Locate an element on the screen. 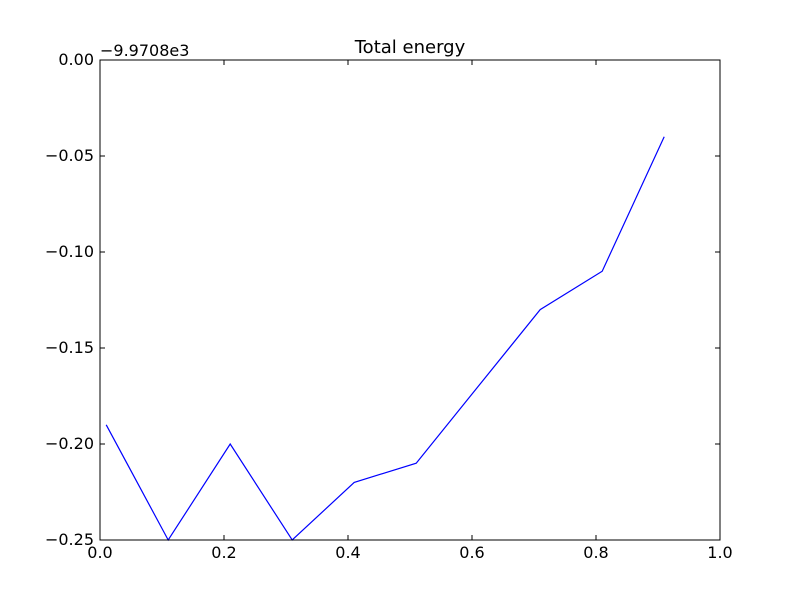 Image resolution: width=800 pixels, height=600 pixels. x-tick-label: 0.2 is located at coordinates (223, 552).